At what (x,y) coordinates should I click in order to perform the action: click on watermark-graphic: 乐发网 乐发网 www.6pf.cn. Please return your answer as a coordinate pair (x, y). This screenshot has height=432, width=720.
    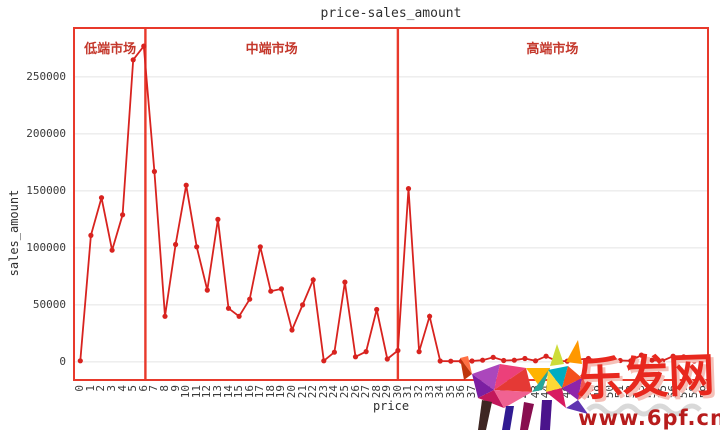
    Looking at the image, I should click on (590, 385).